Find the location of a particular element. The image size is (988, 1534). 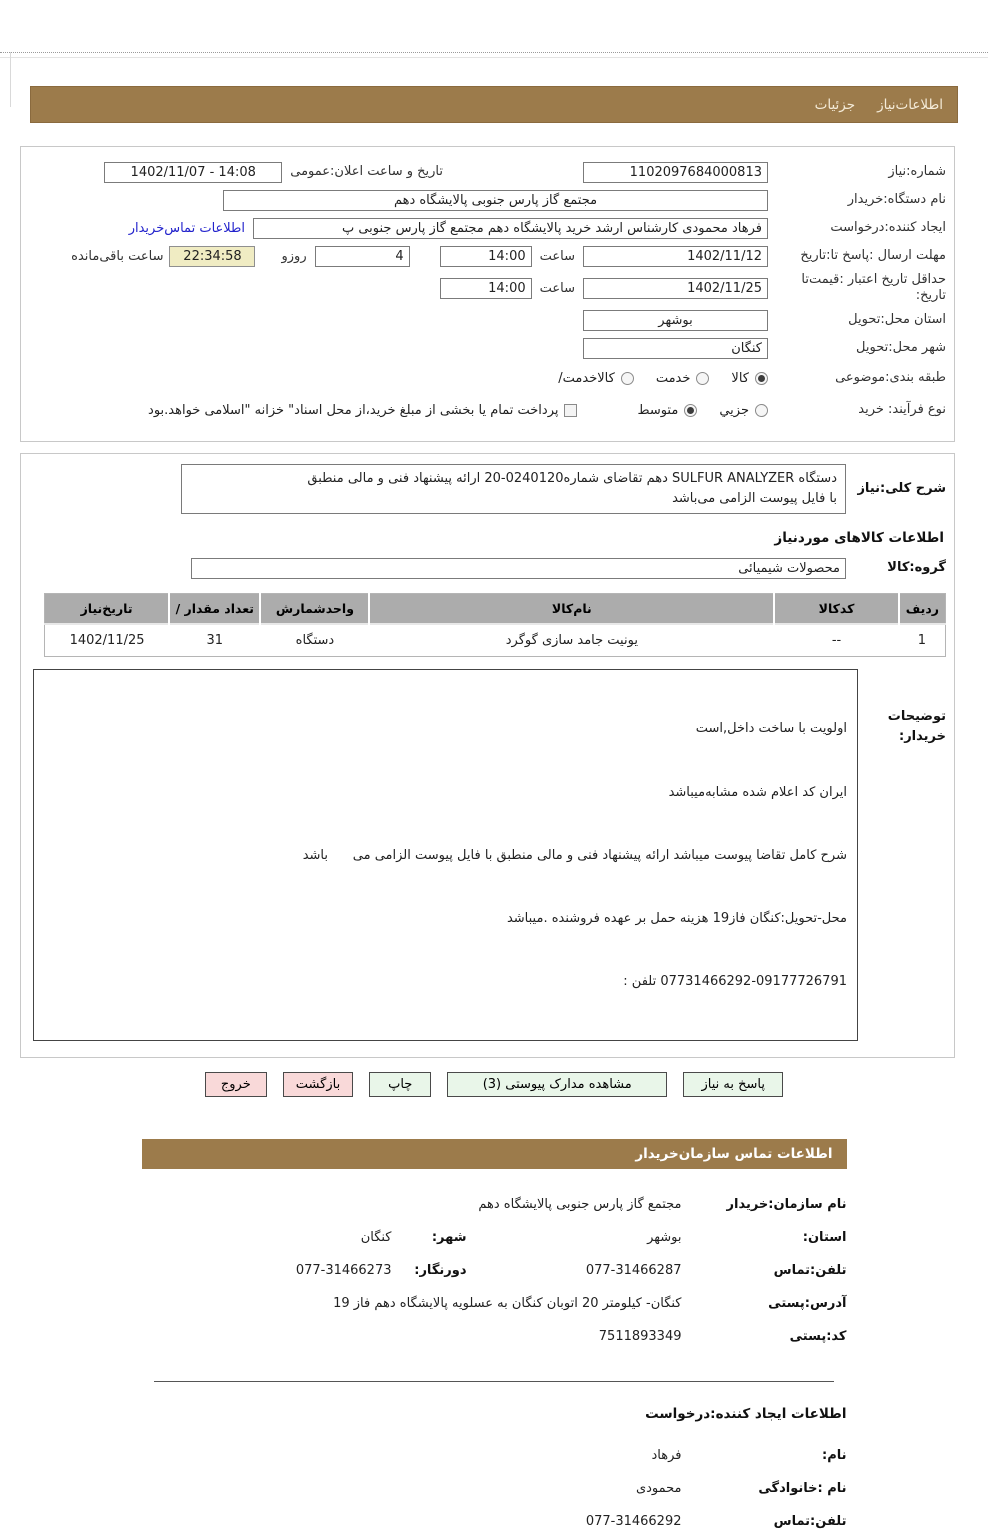

row-classification: طبقه بندی:موضوعی کالا خدمت کالاخدمت/ is located at coordinates (489, 378).